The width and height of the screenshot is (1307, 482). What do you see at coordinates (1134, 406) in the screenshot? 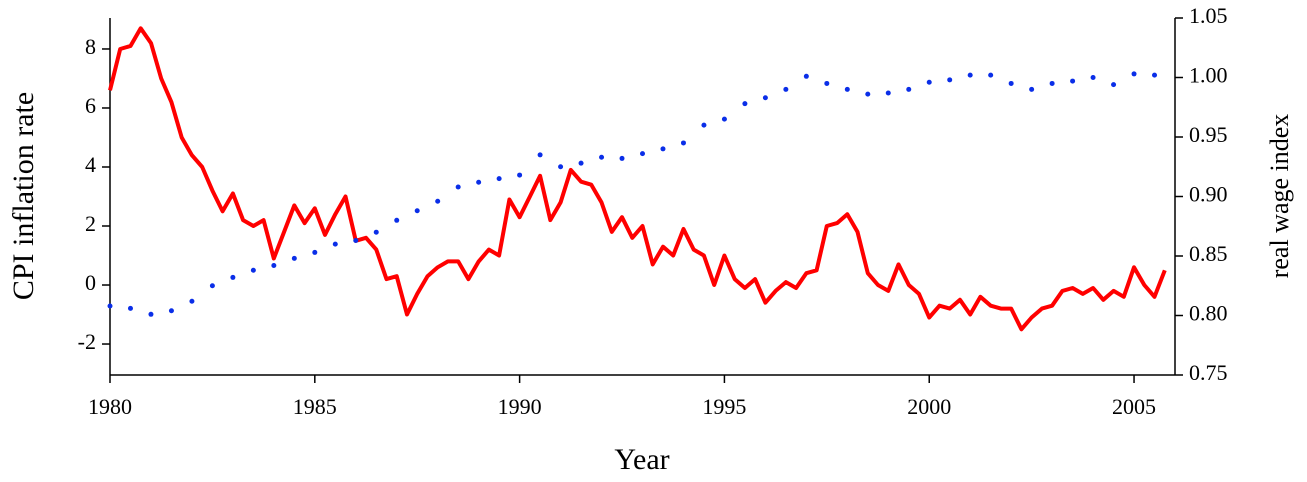
I see `x-tick-label: 2005` at bounding box center [1134, 406].